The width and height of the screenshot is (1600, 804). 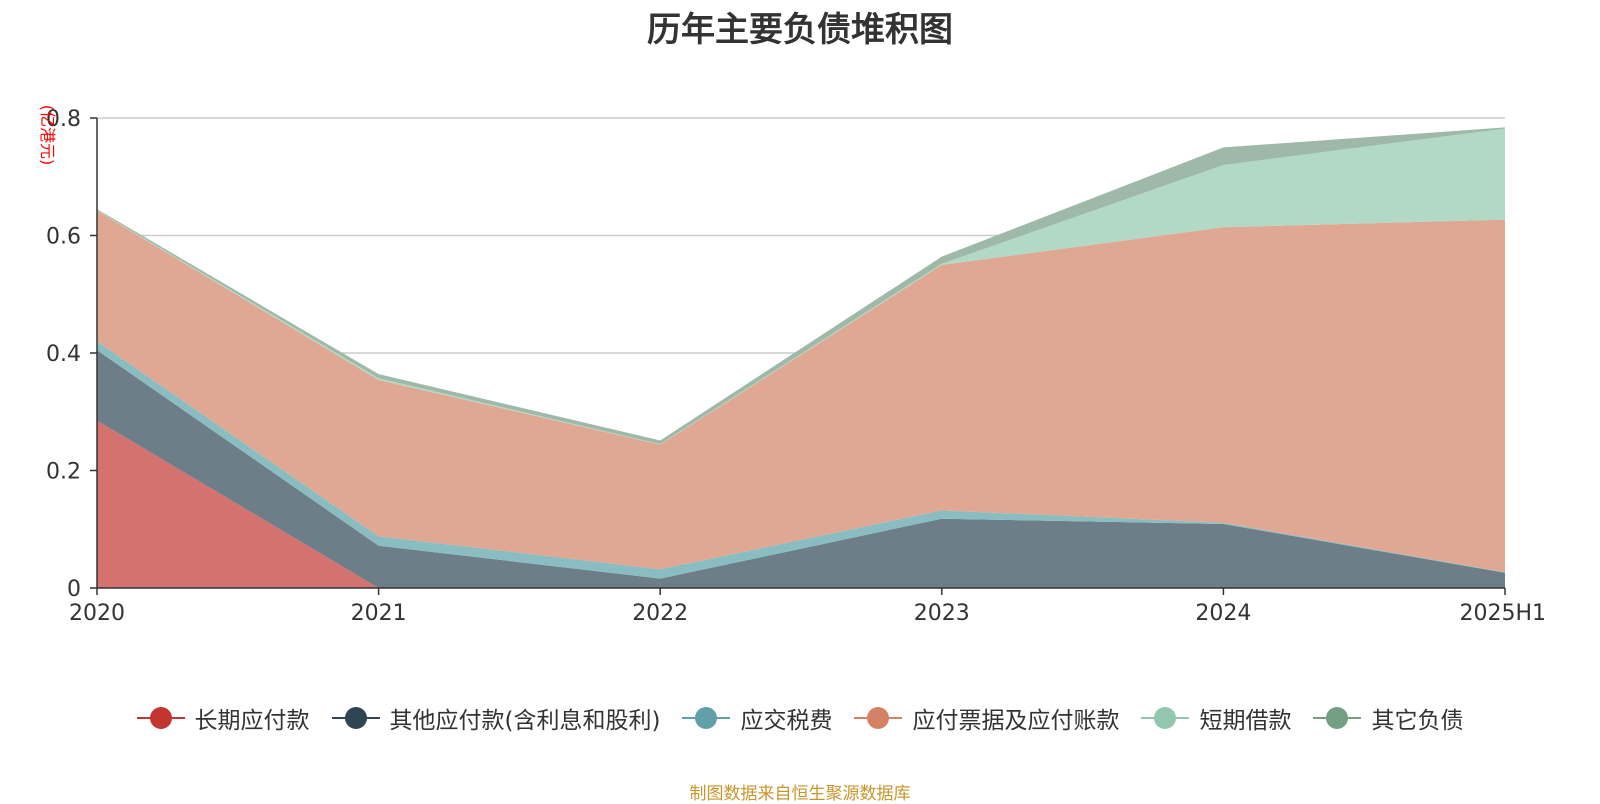 I want to click on chart-title: 历年主要负债堆积图, so click(x=800, y=30).